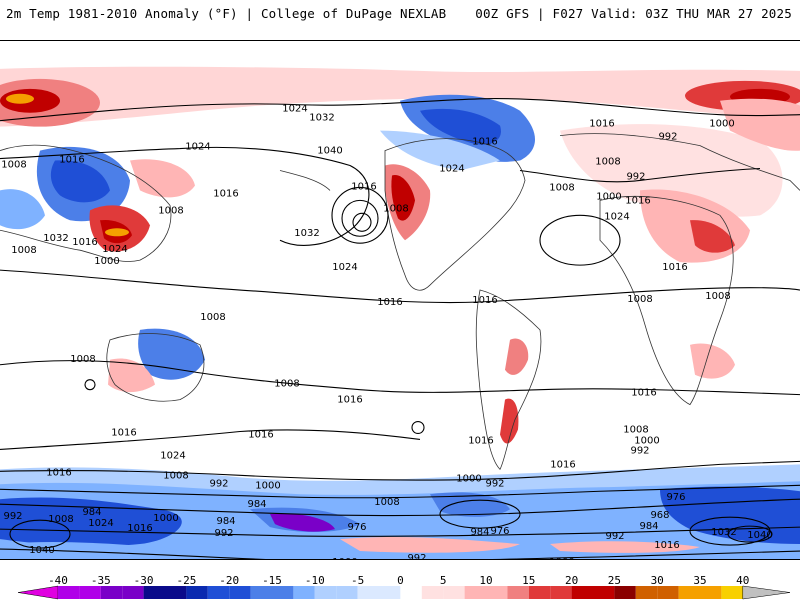 The height and width of the screenshot is (600, 800). Describe the element at coordinates (700, 580) in the screenshot. I see `colorbar-tick-label: 35` at that location.